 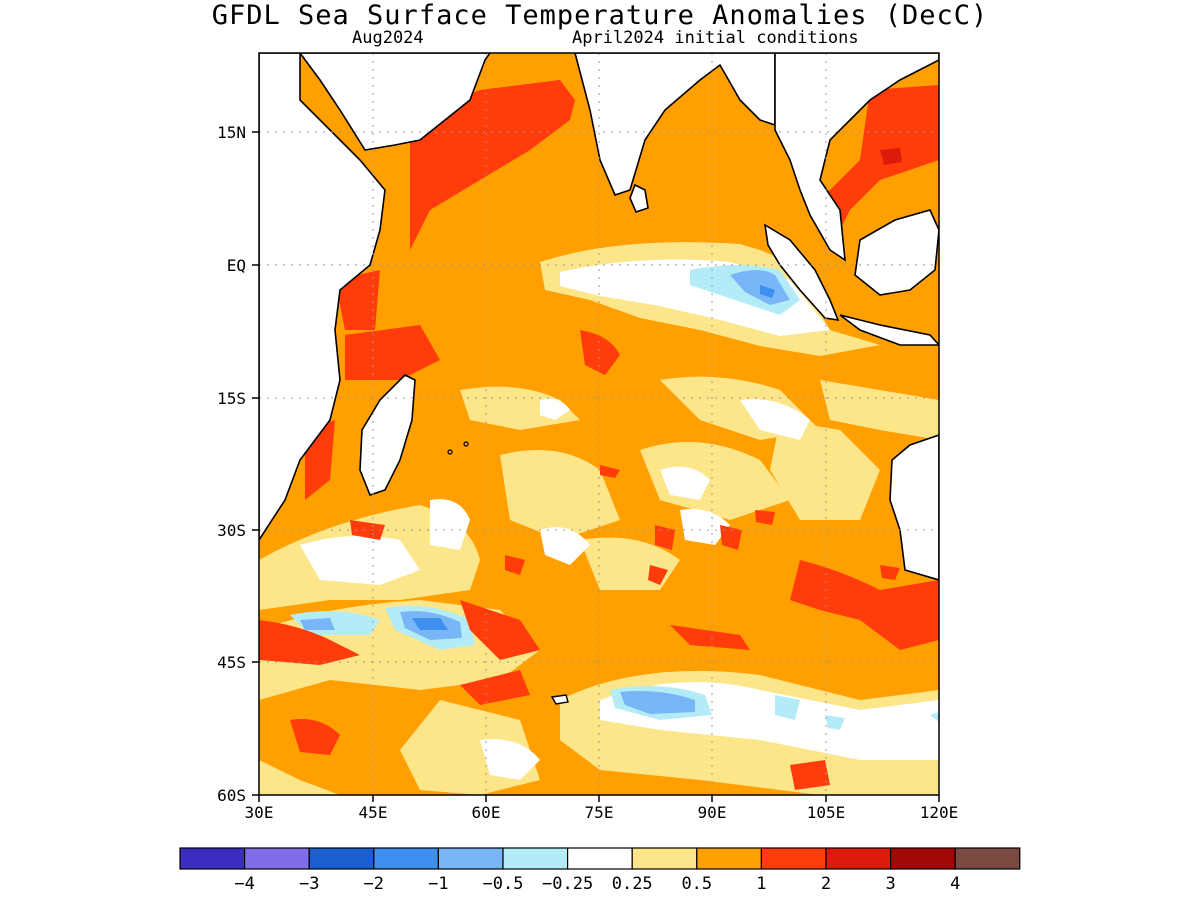 What do you see at coordinates (761, 884) in the screenshot?
I see `colorbar-label: 1` at bounding box center [761, 884].